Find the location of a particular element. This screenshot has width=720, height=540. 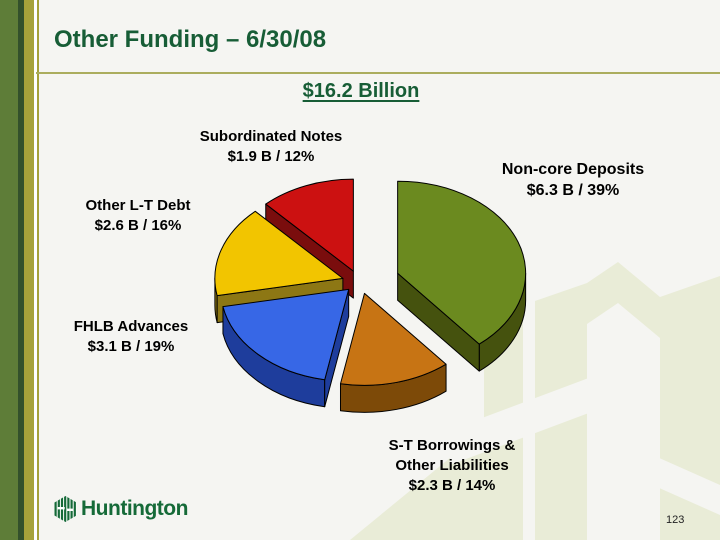

huntington-logo: Huntington is located at coordinates (121, 509).